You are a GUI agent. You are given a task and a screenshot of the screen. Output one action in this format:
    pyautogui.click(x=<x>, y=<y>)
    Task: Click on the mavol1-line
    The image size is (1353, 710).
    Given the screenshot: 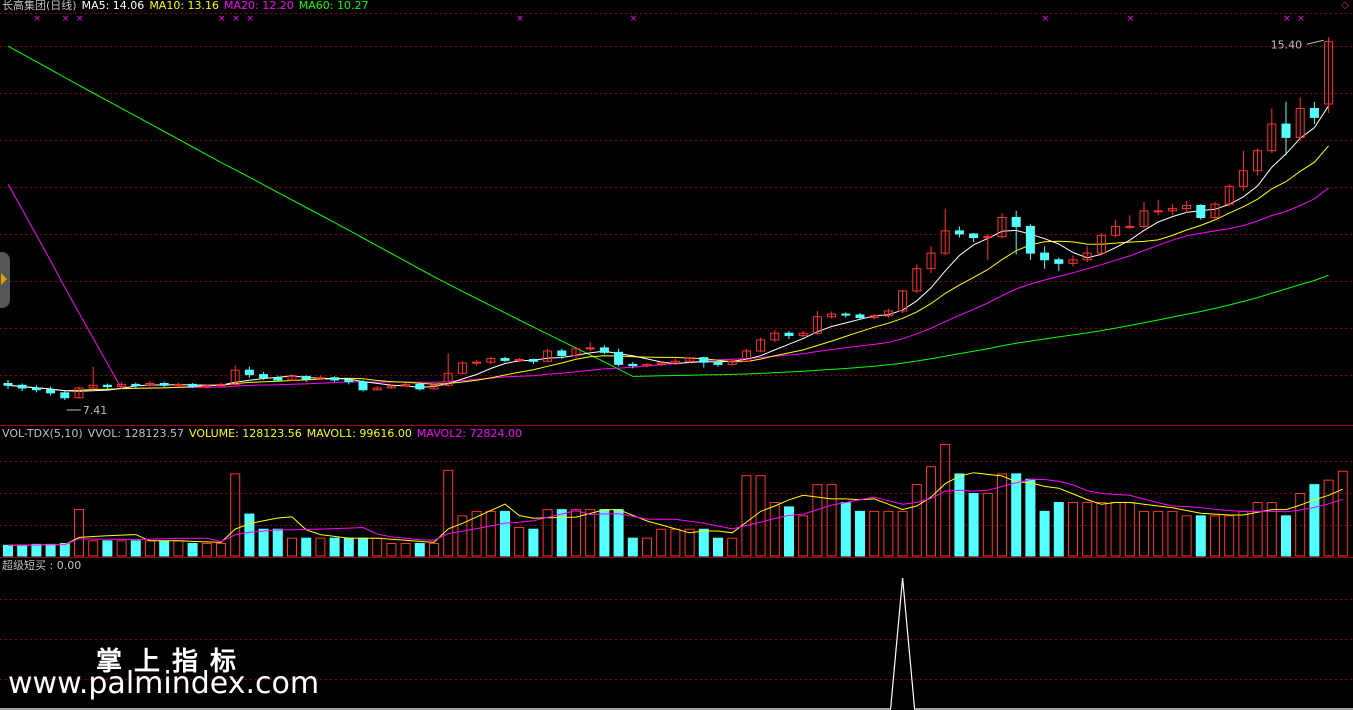 What is the action you would take?
    pyautogui.click(x=676, y=509)
    